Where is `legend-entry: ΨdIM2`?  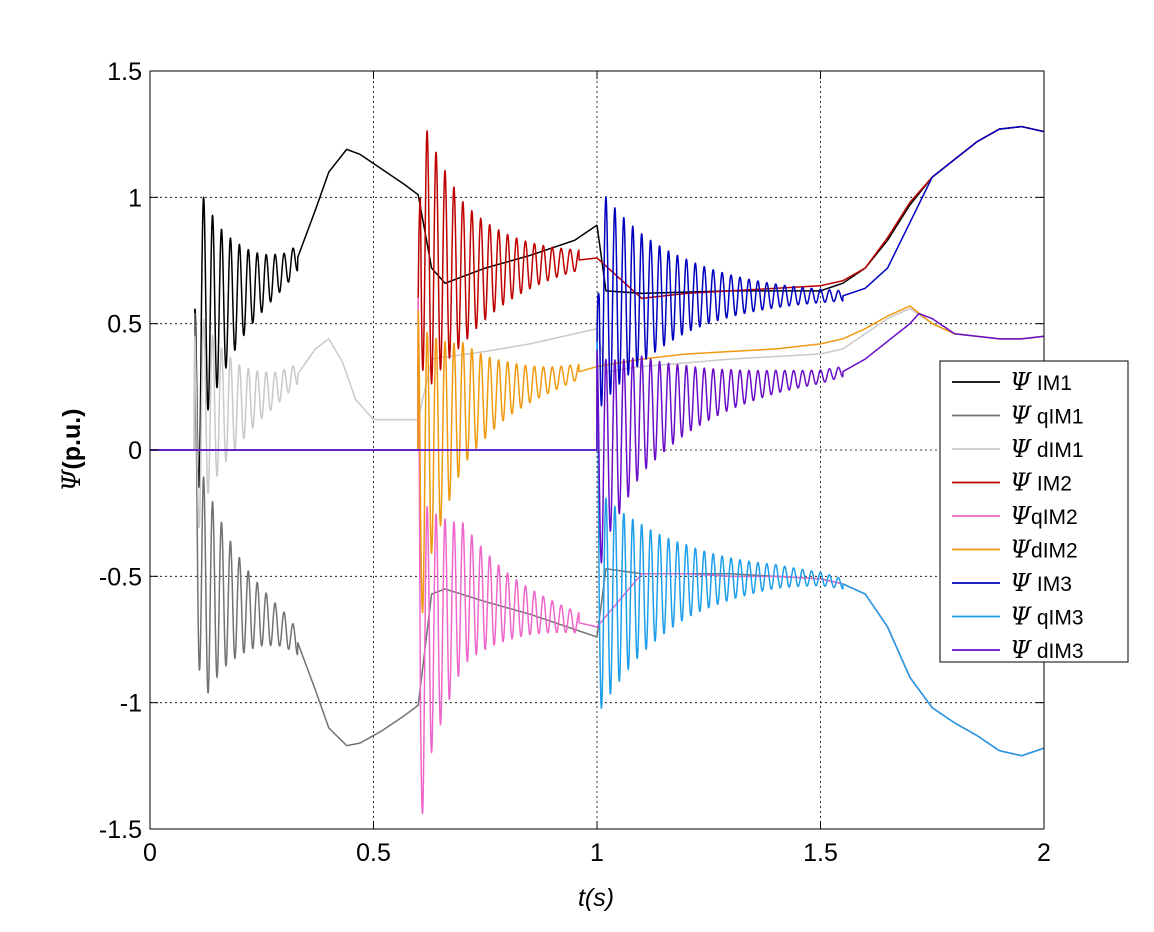
legend-entry: ΨdIM2 is located at coordinates (1044, 550).